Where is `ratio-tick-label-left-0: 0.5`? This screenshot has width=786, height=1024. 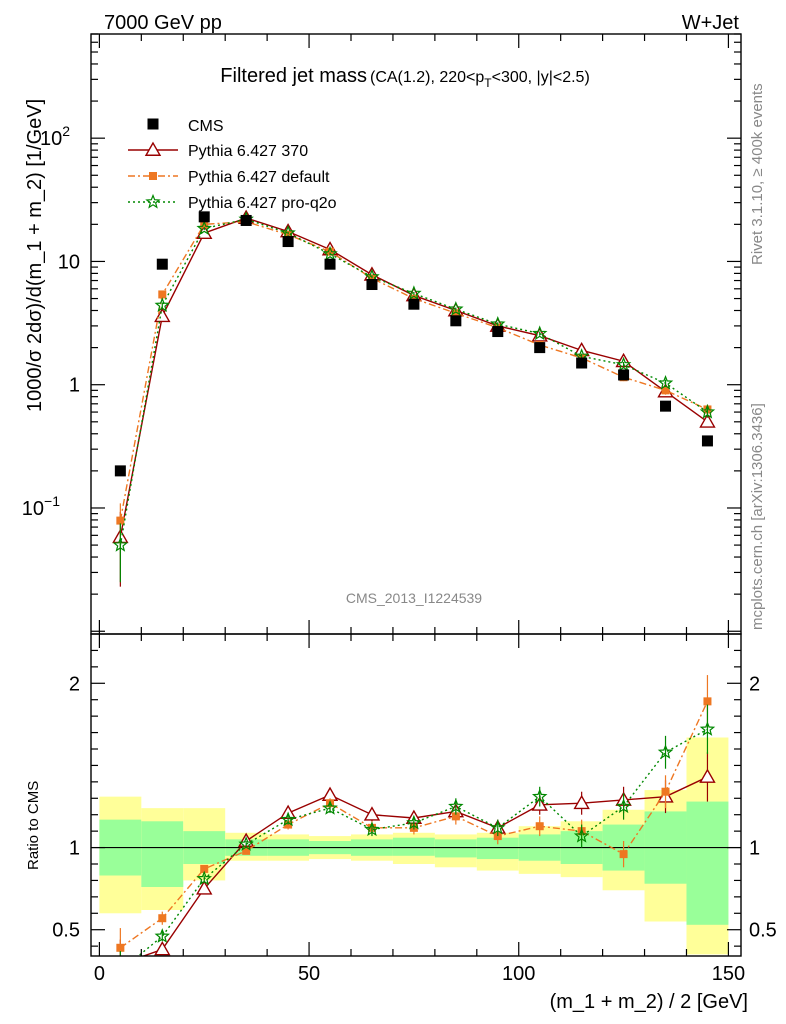 ratio-tick-label-left-0: 0.5 is located at coordinates (66, 931).